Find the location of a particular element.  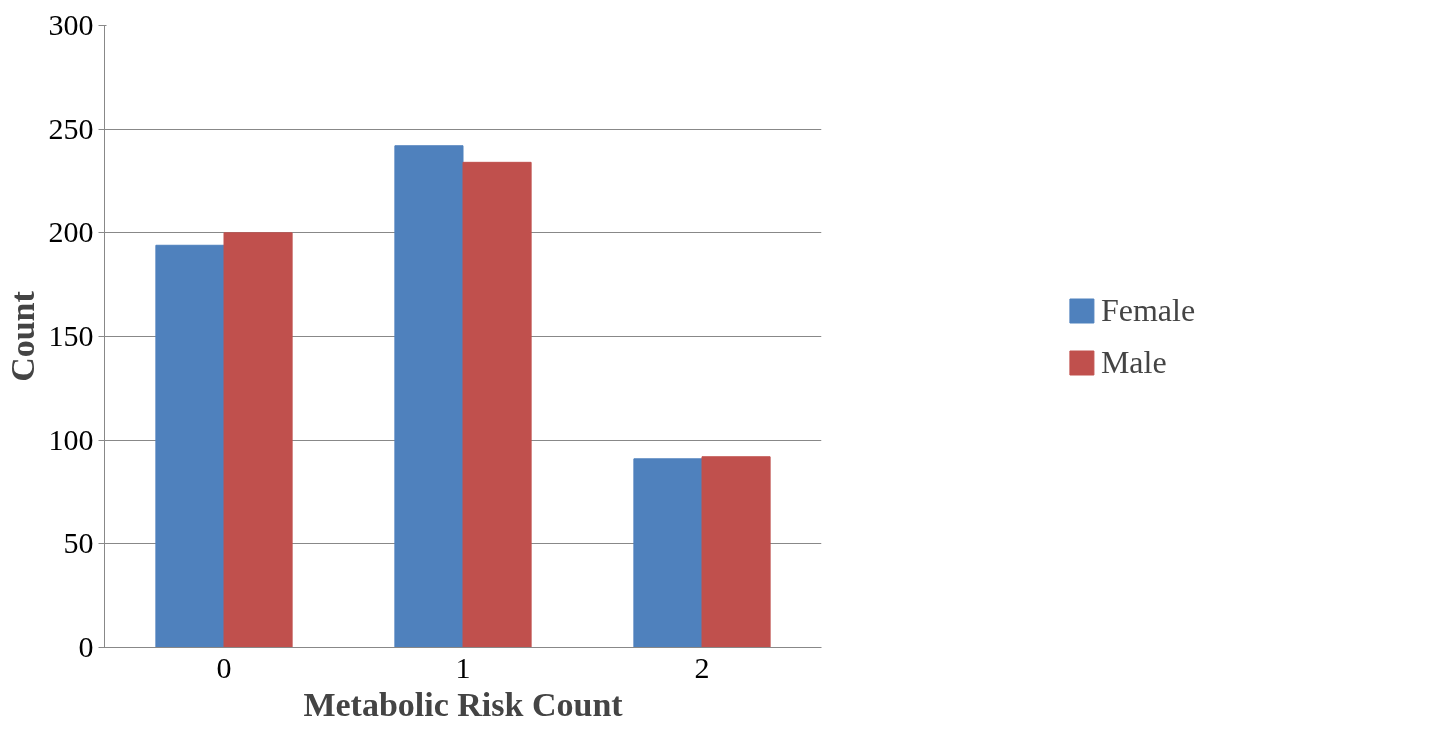

y-tick-label: 0 is located at coordinates (86, 646).